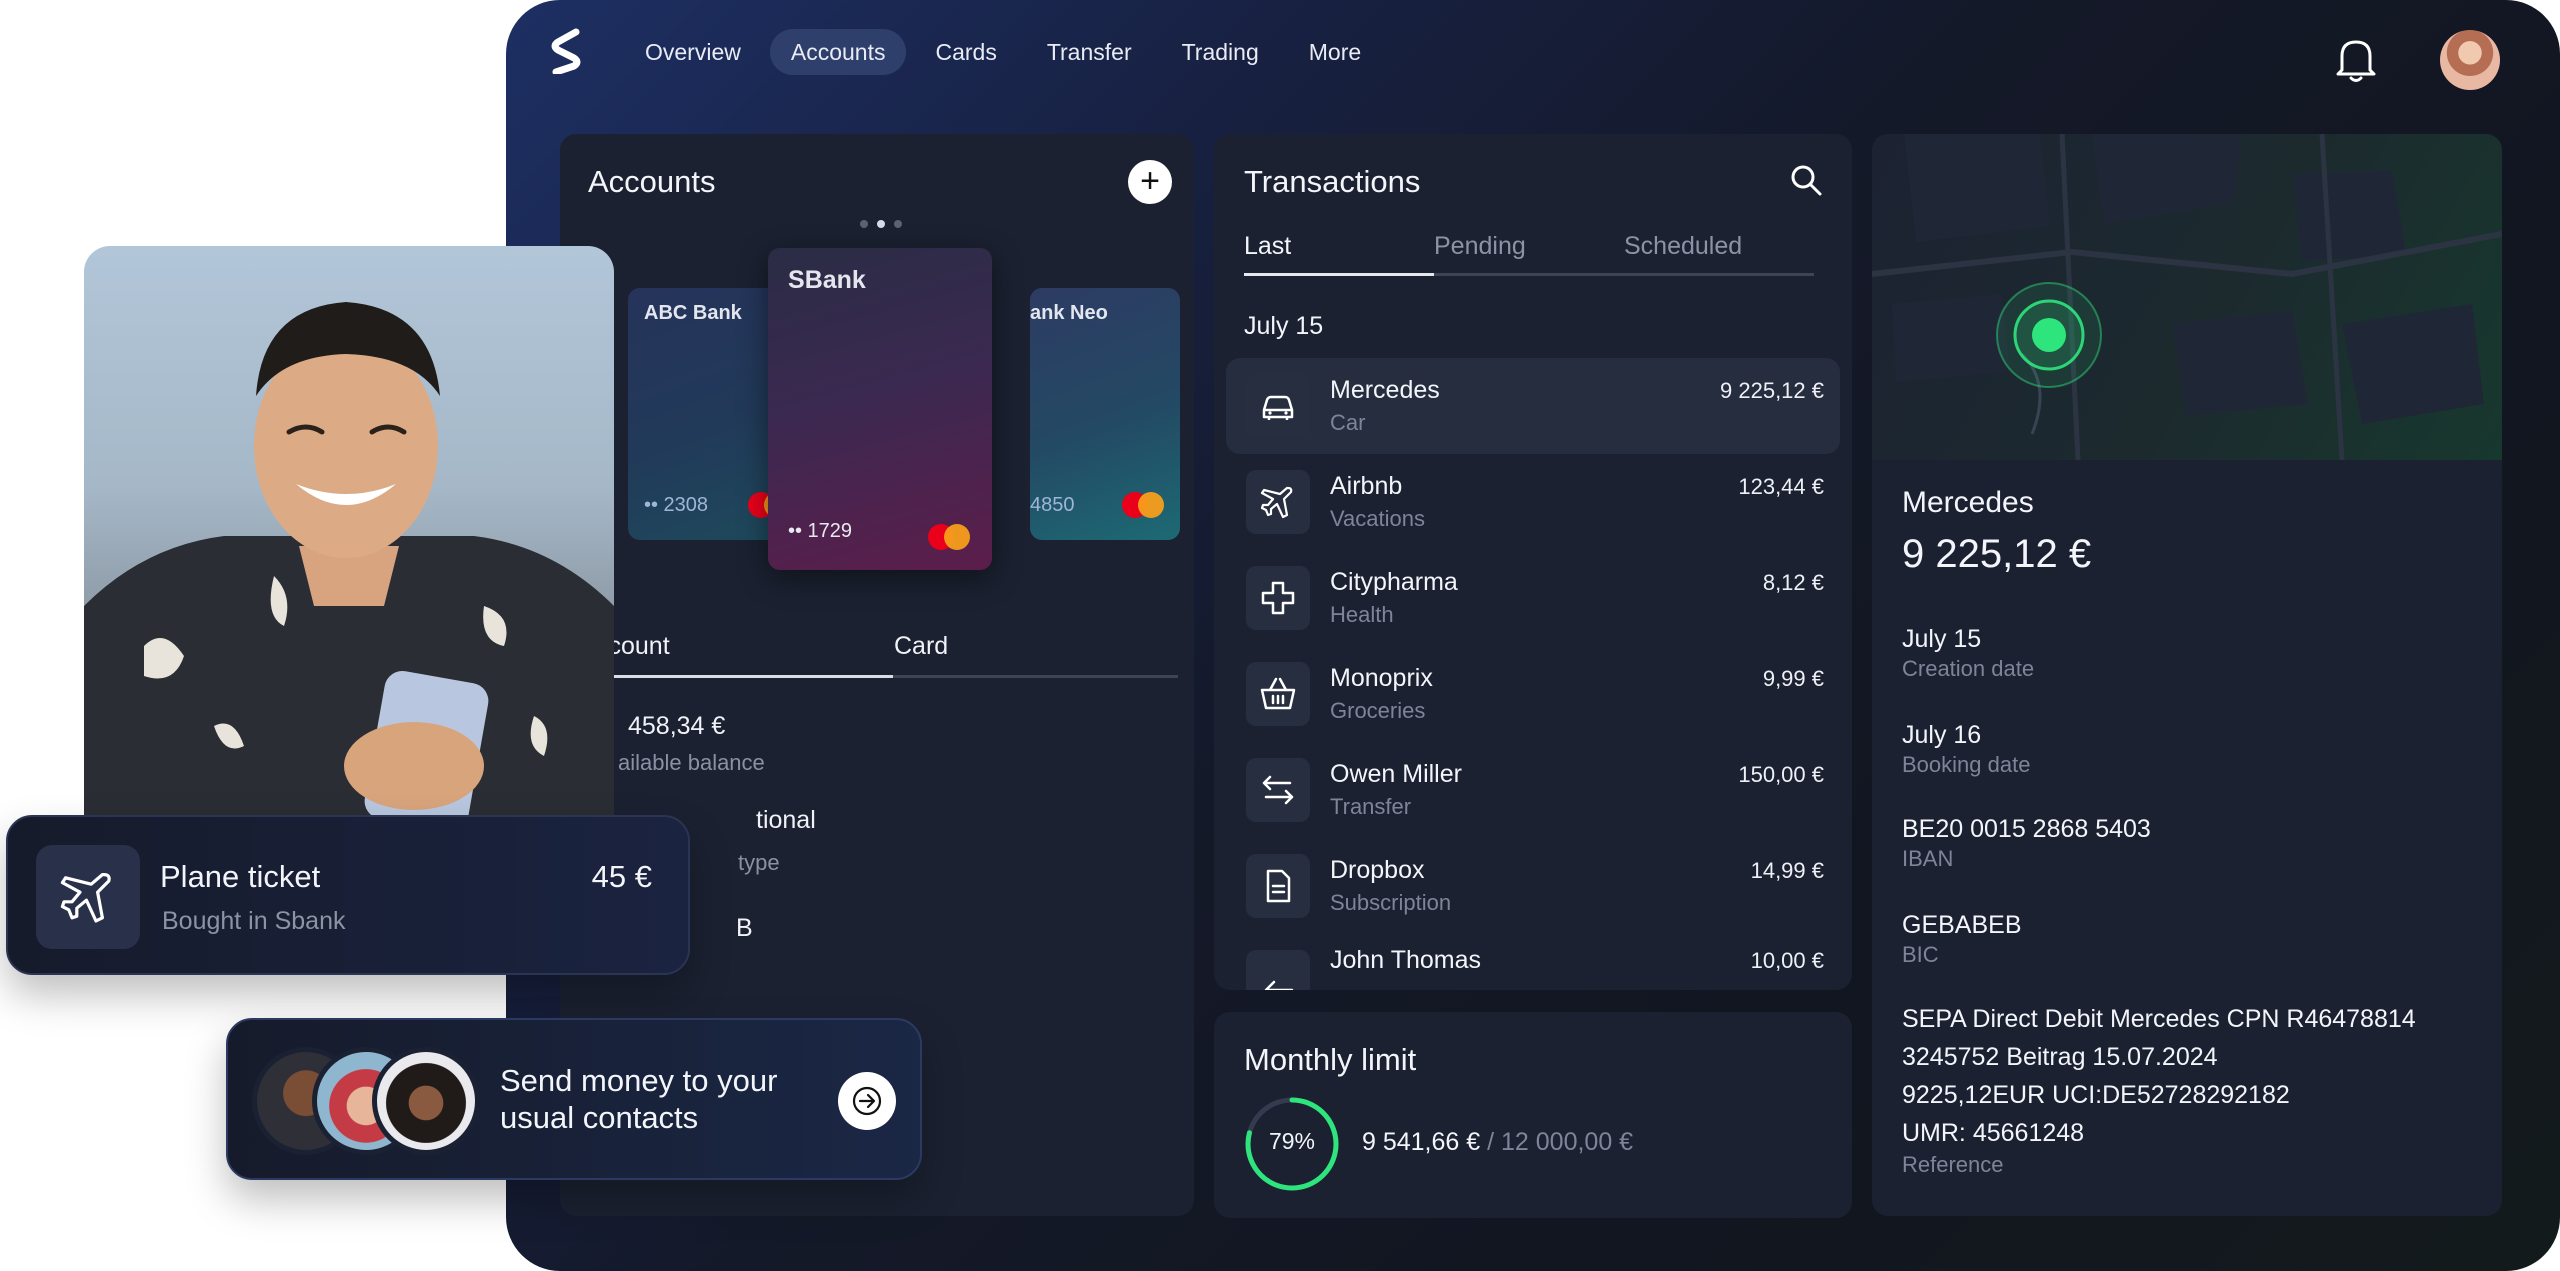  I want to click on creation-date-value: July 15, so click(1942, 639).